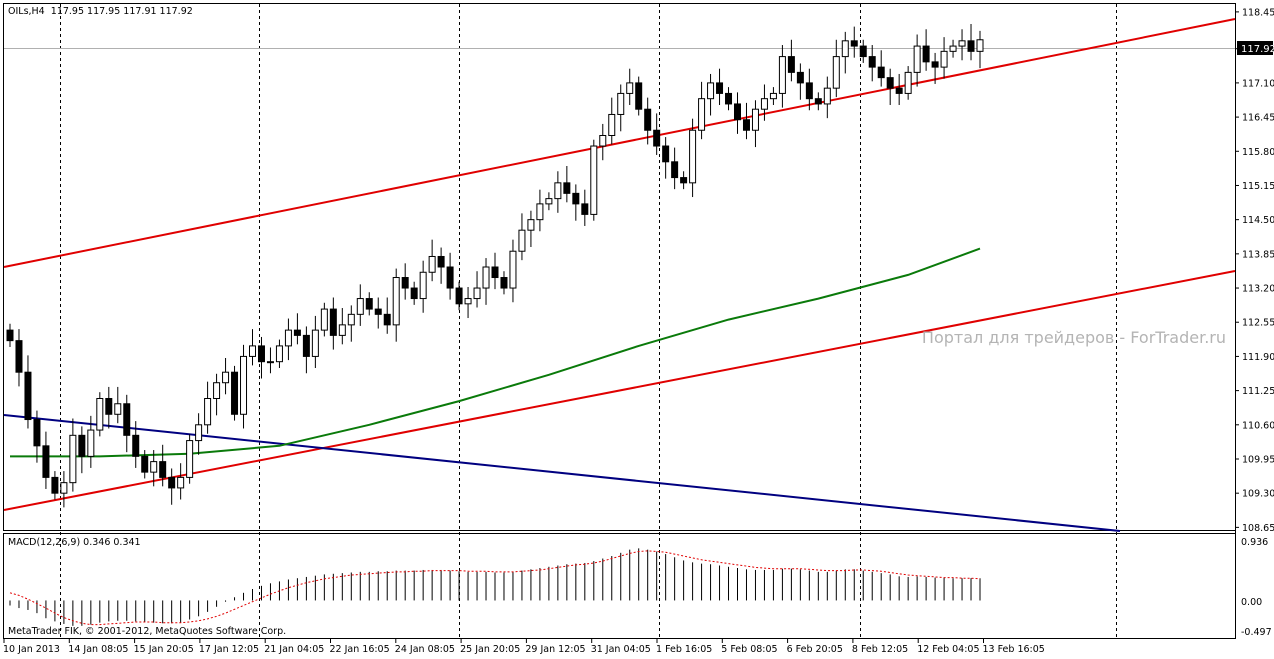 This screenshot has width=1274, height=659. What do you see at coordinates (749, 649) in the screenshot?
I see `time-tick-label: 5 Feb 08:05` at bounding box center [749, 649].